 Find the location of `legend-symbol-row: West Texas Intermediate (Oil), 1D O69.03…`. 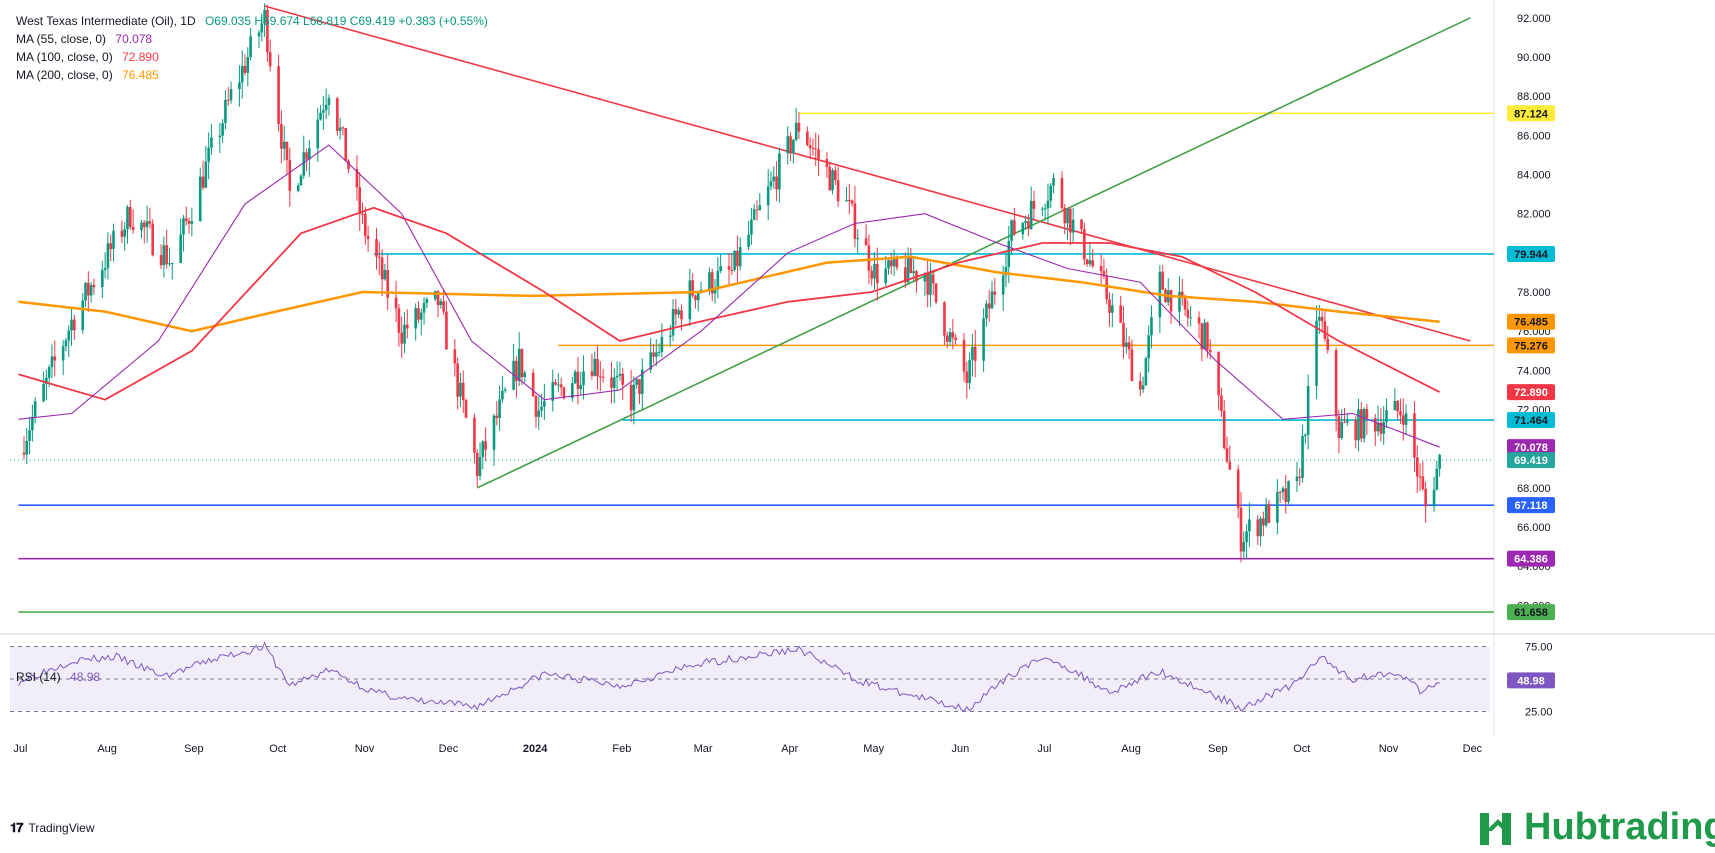

legend-symbol-row: West Texas Intermediate (Oil), 1D O69.03… is located at coordinates (252, 21).